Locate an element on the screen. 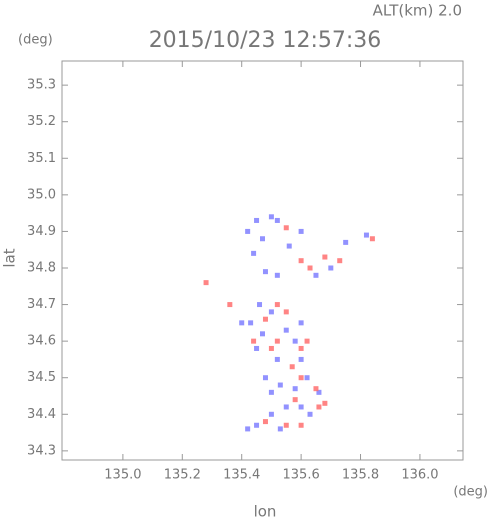 This screenshot has width=491, height=521. y-tick-label: 35.0 is located at coordinates (41, 194).